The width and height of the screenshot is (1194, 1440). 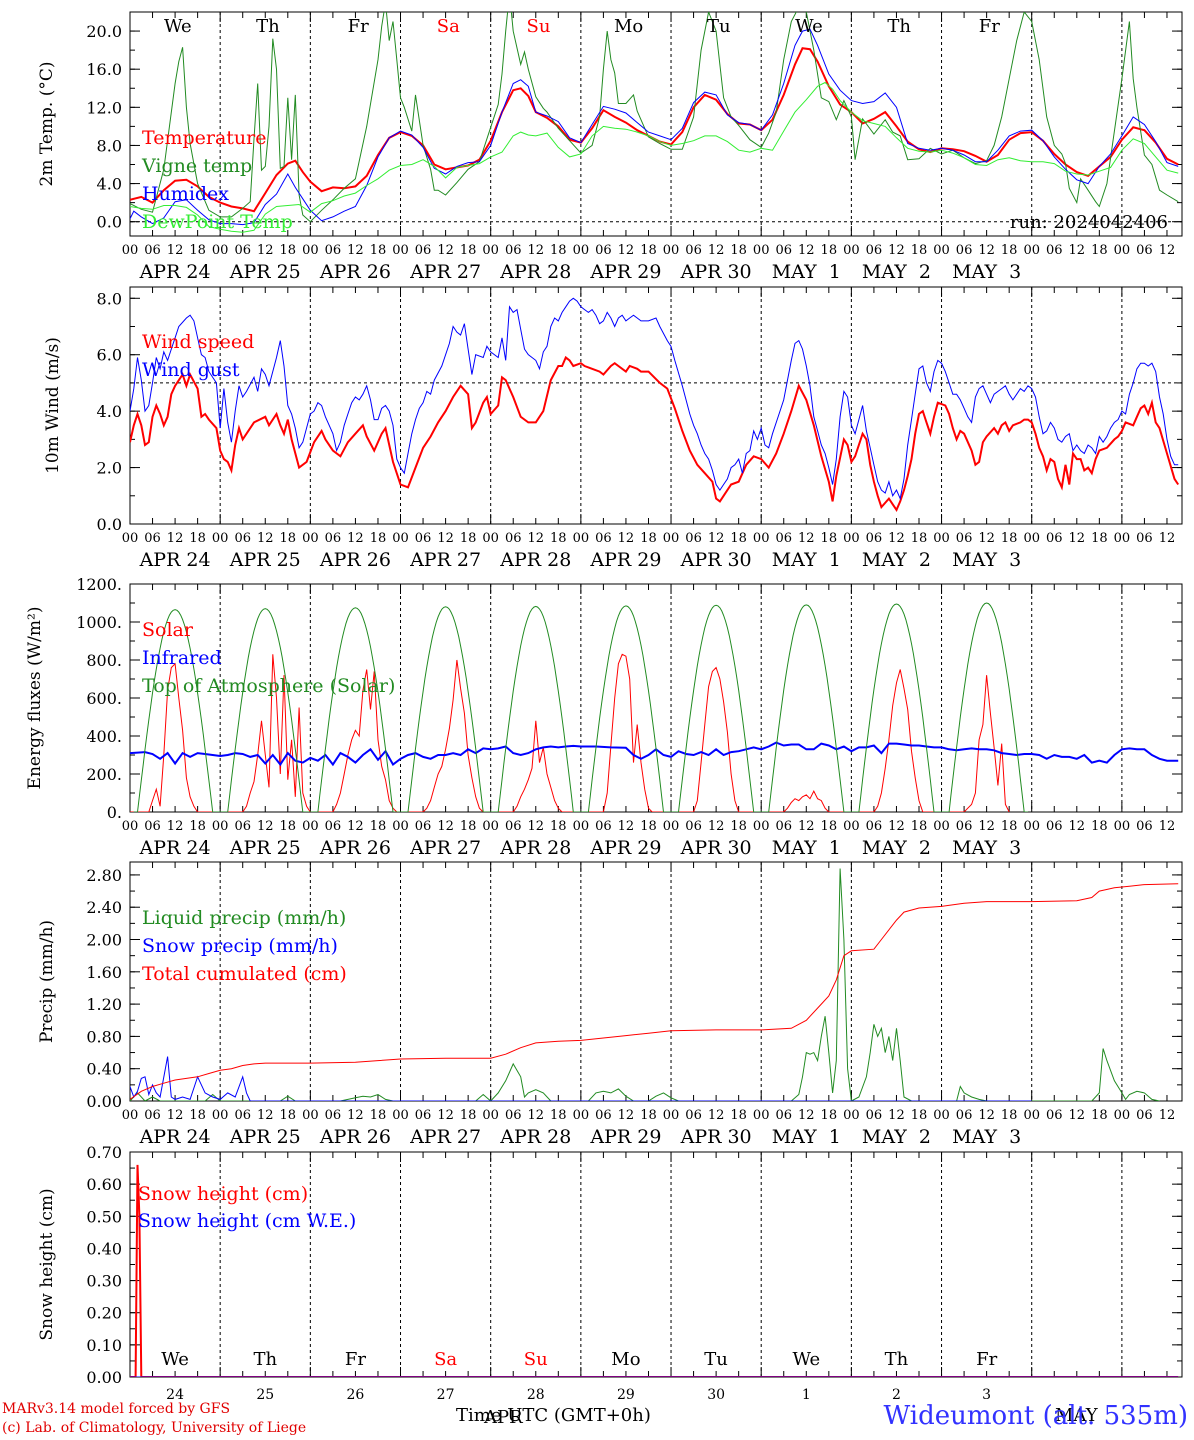 What do you see at coordinates (244, 918) in the screenshot?
I see `legend-entry: Liquid precip (mm/h)` at bounding box center [244, 918].